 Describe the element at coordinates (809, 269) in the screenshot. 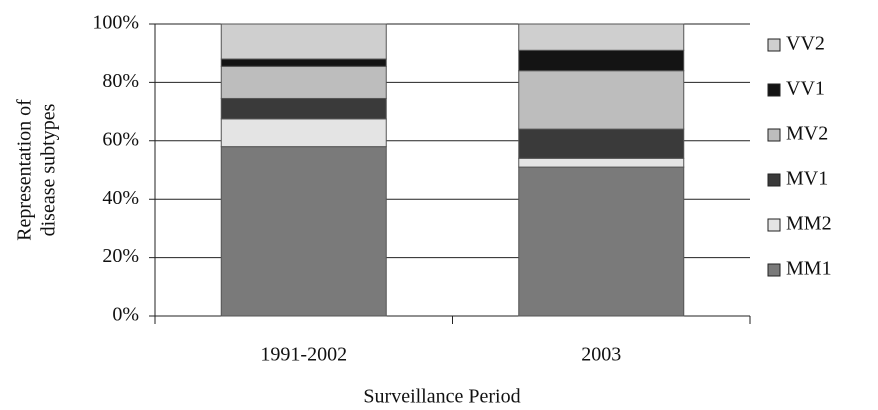

I see `legend-label: MM1` at that location.